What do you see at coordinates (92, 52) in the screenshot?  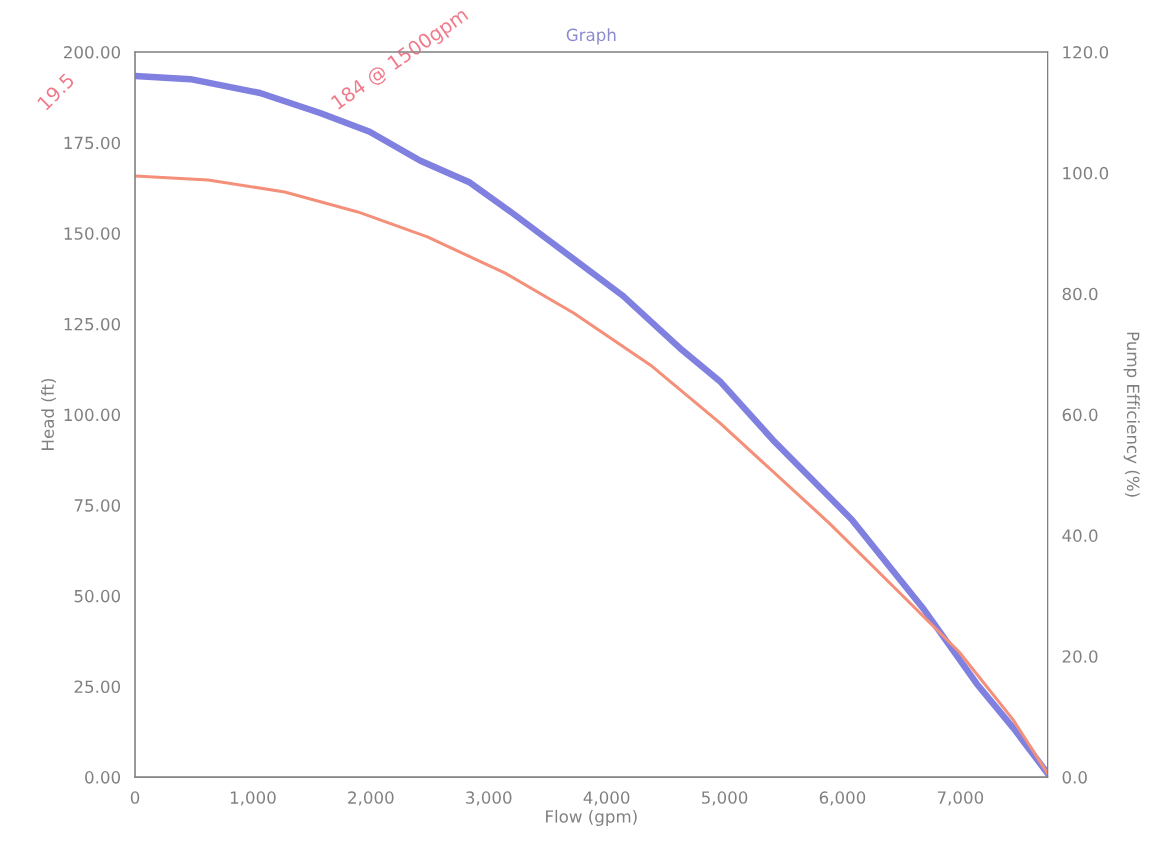 I see `y-tick-label: 200.00` at bounding box center [92, 52].